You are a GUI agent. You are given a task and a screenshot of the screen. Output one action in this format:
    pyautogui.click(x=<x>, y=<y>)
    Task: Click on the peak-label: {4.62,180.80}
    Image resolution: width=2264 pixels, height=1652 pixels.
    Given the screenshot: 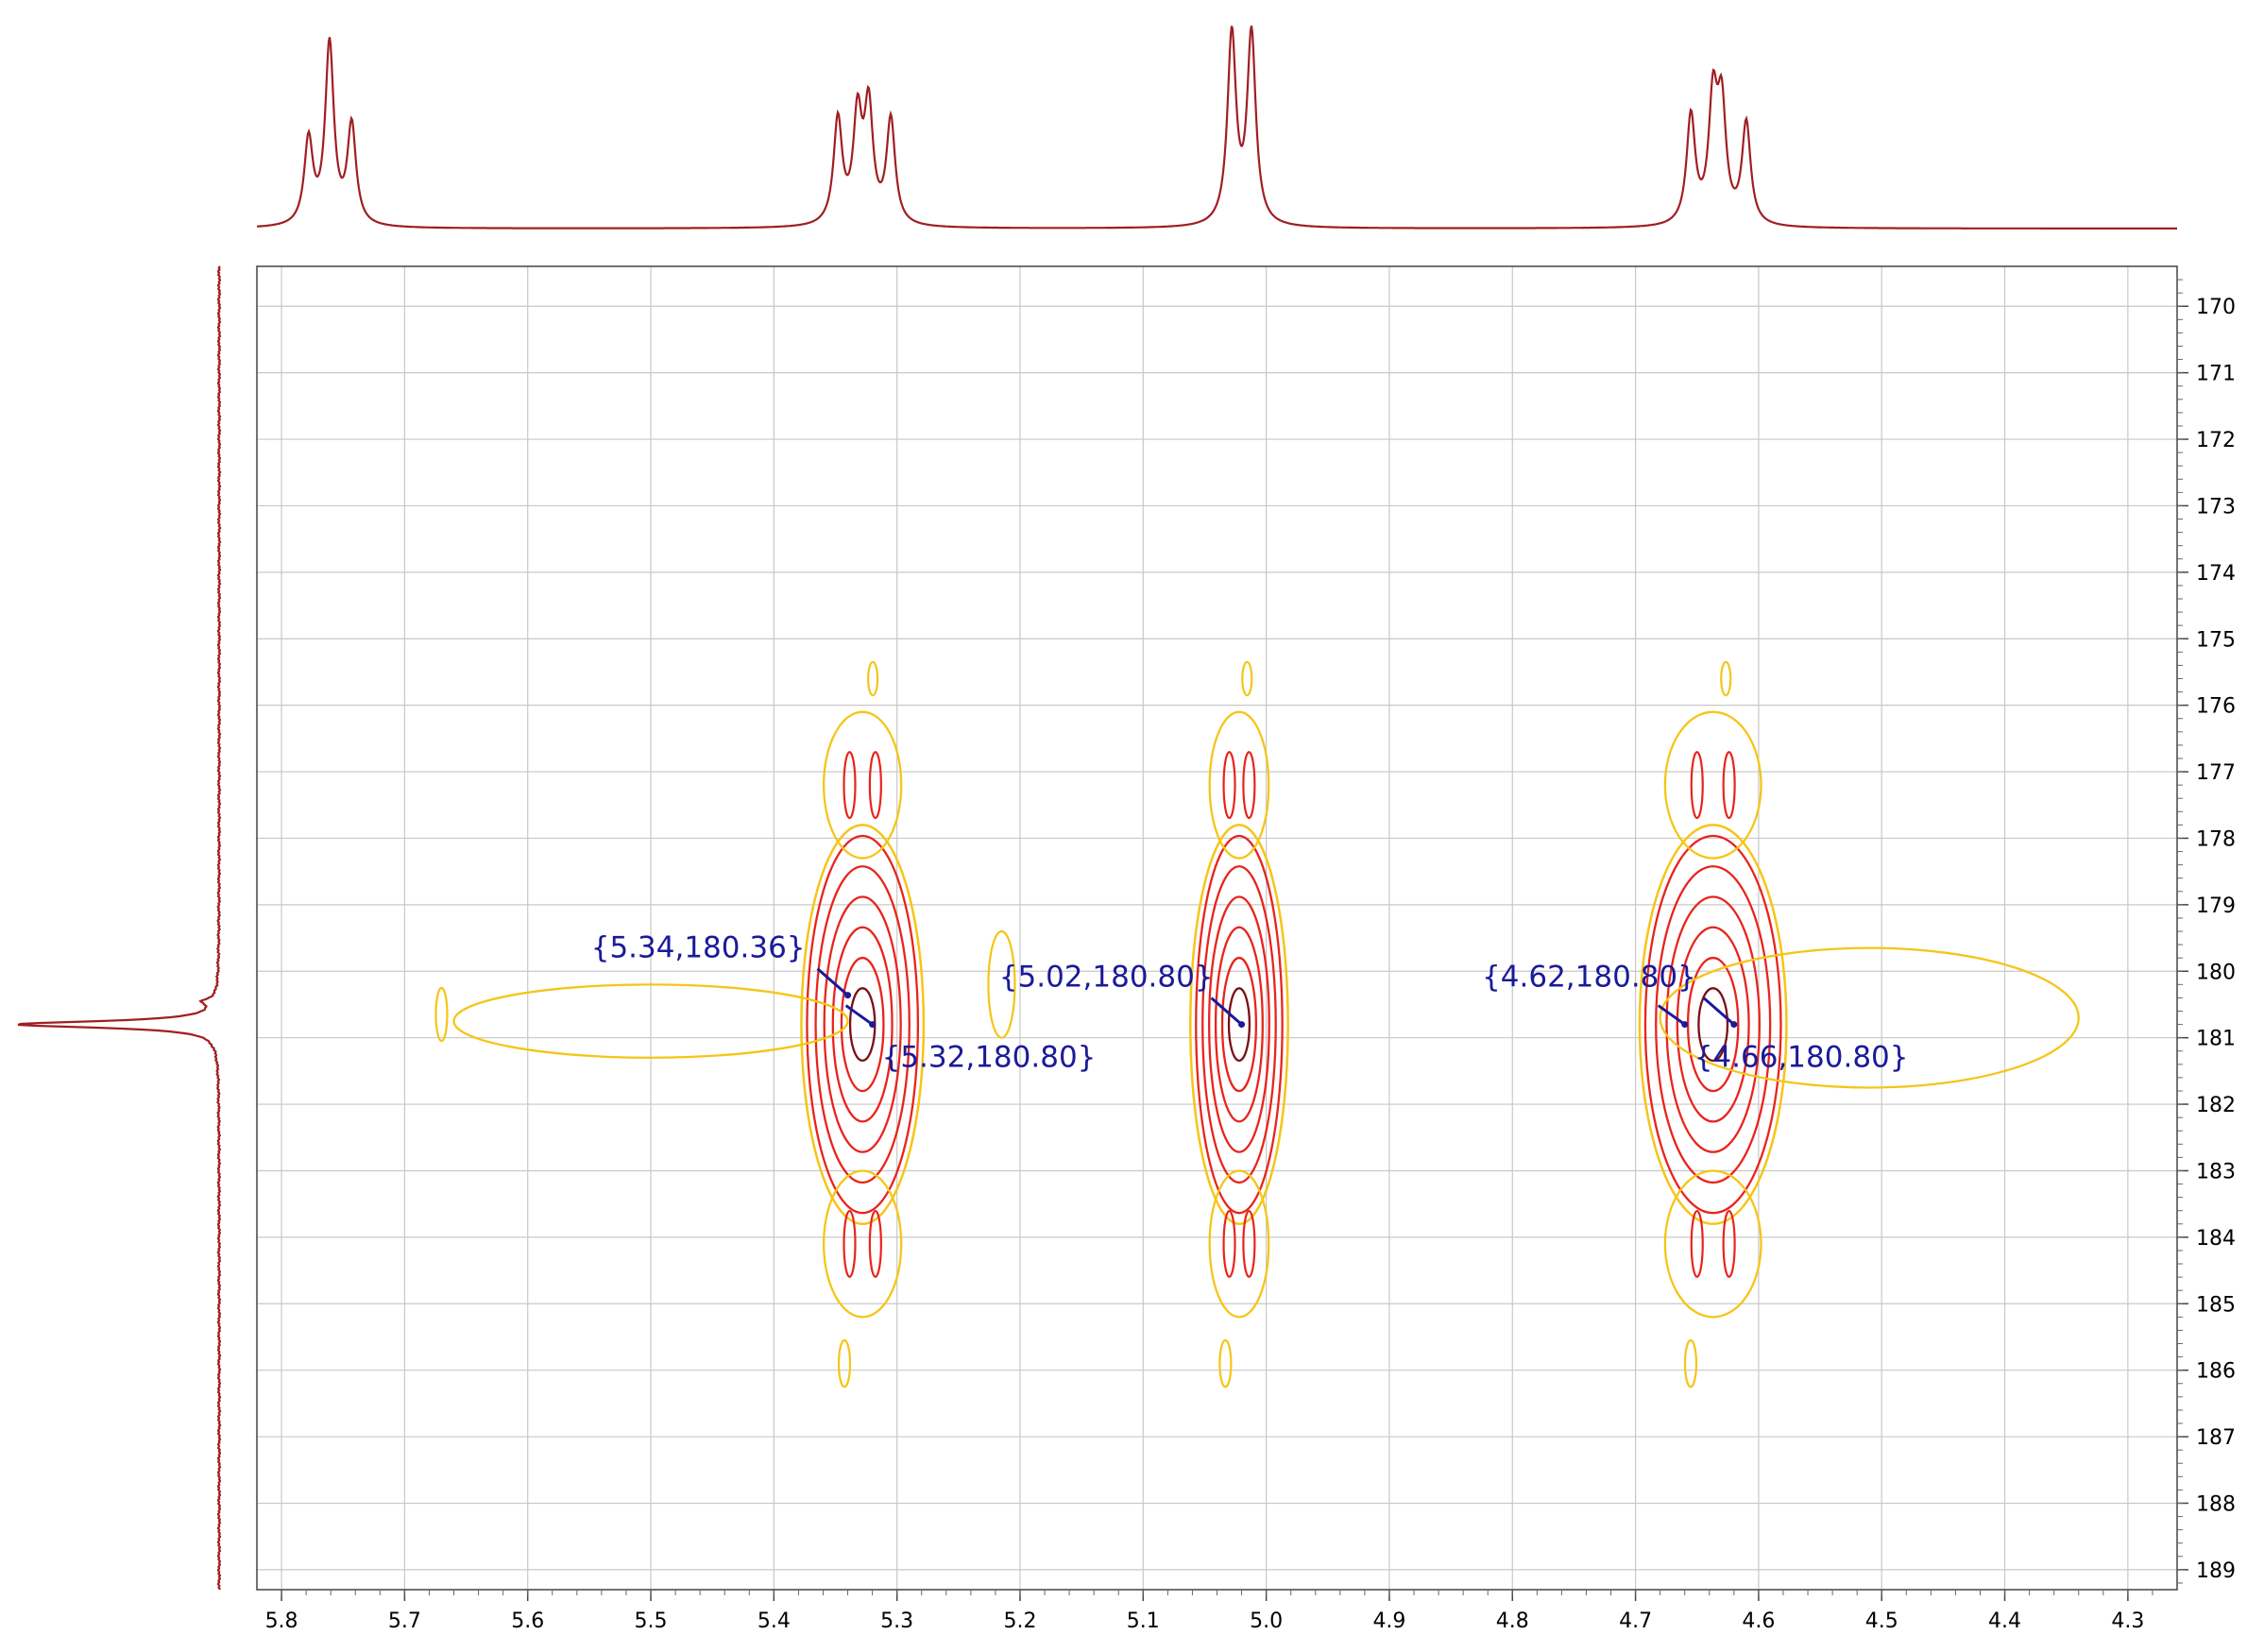 What is the action you would take?
    pyautogui.click(x=1589, y=978)
    